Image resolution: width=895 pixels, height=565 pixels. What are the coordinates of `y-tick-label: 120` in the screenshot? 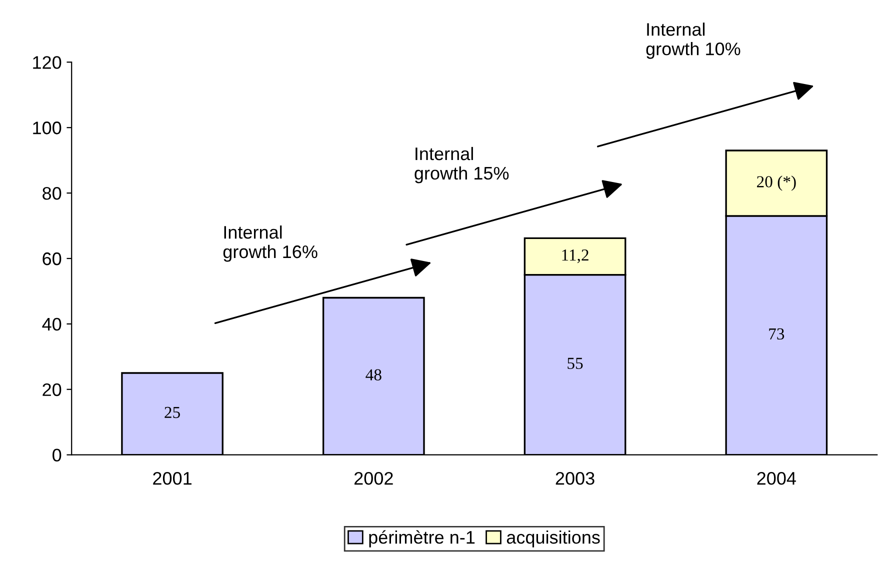 It's located at (47, 62).